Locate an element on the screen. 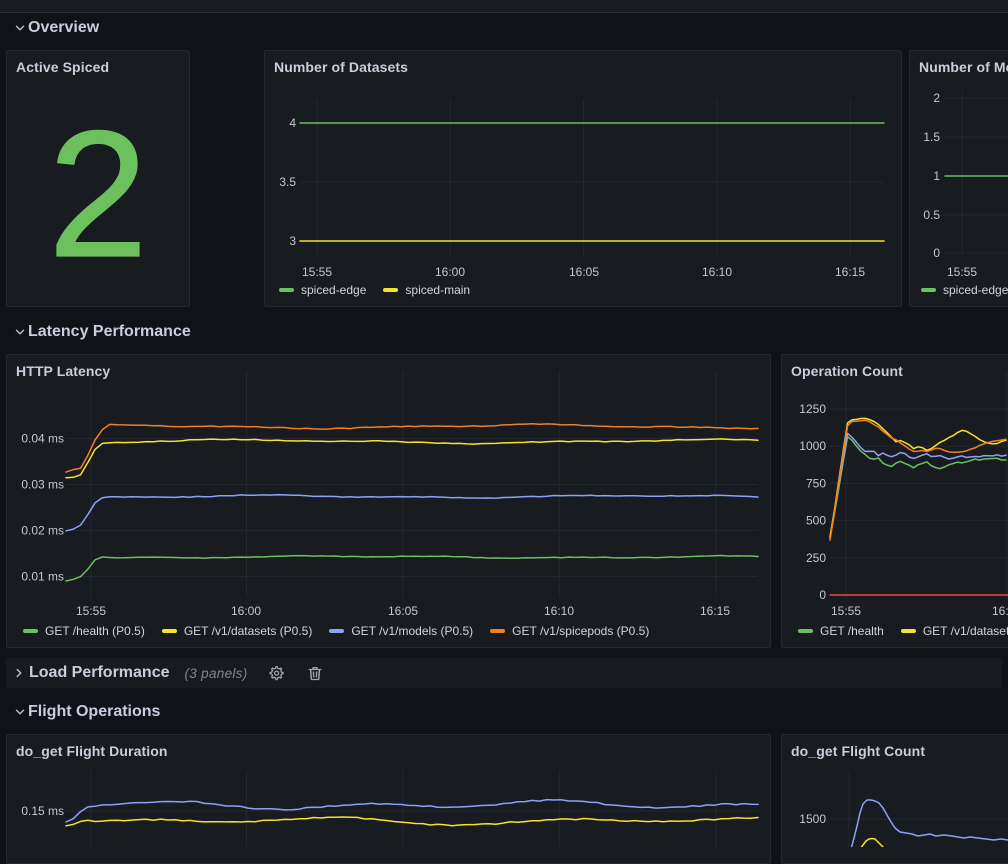 Image resolution: width=1008 pixels, height=864 pixels. svg-text: 1.5 is located at coordinates (931, 137).